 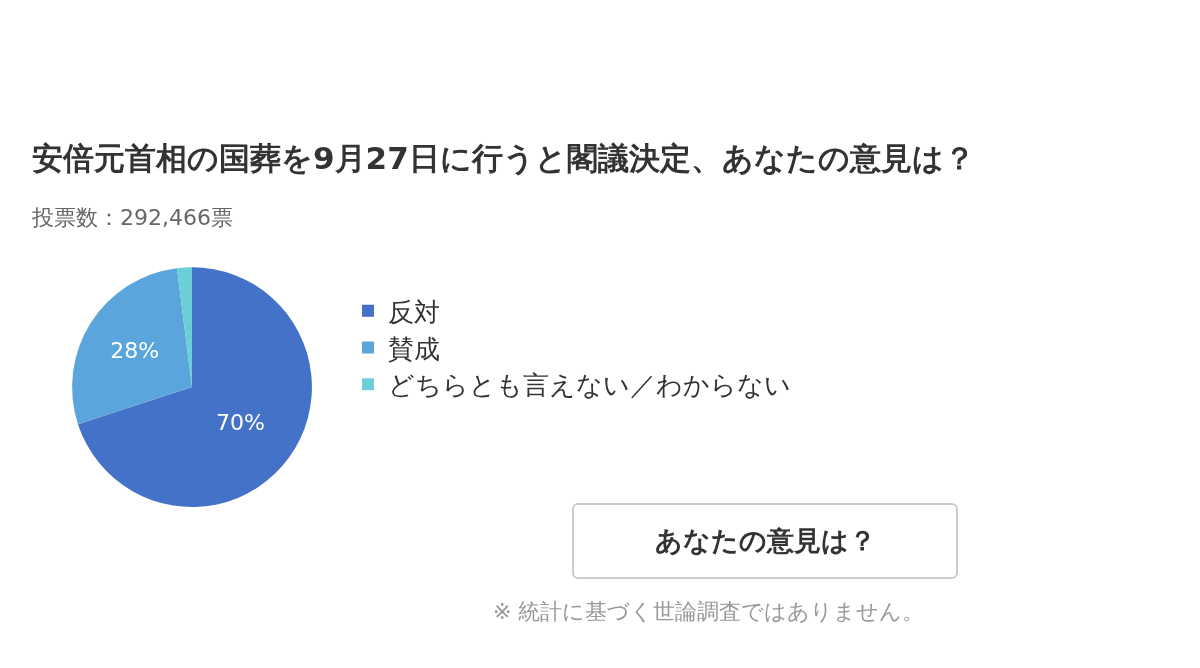 I want to click on data-label: 28%, so click(x=135, y=351).